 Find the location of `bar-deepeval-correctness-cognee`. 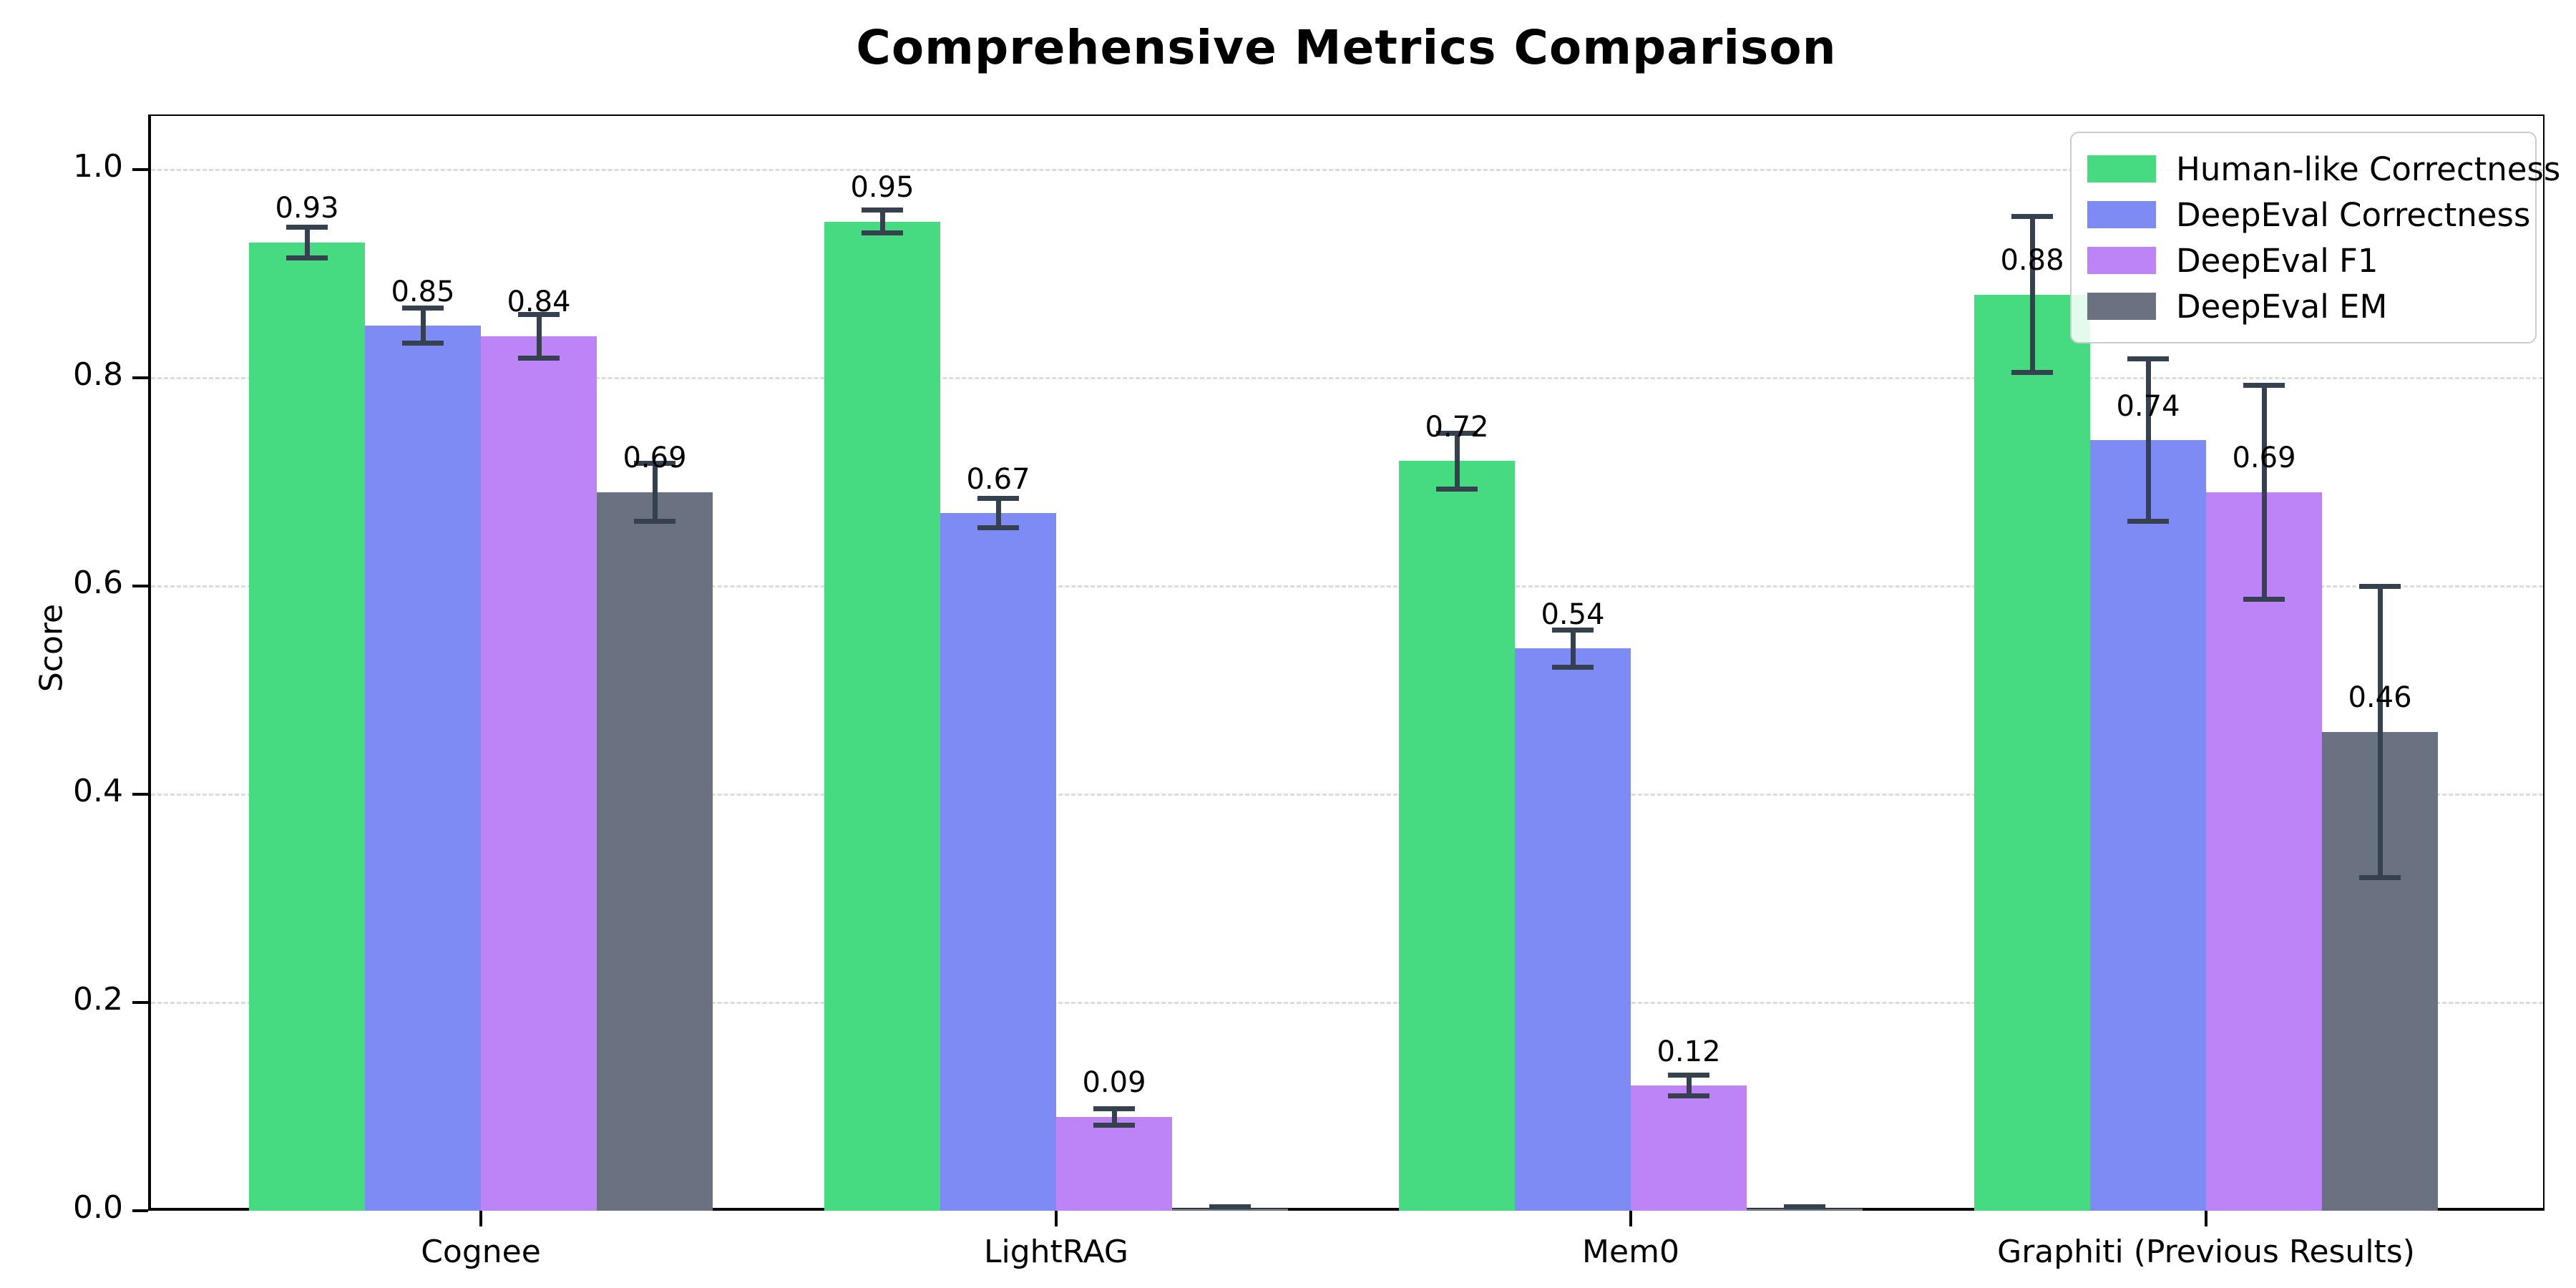

bar-deepeval-correctness-cognee is located at coordinates (423, 769).